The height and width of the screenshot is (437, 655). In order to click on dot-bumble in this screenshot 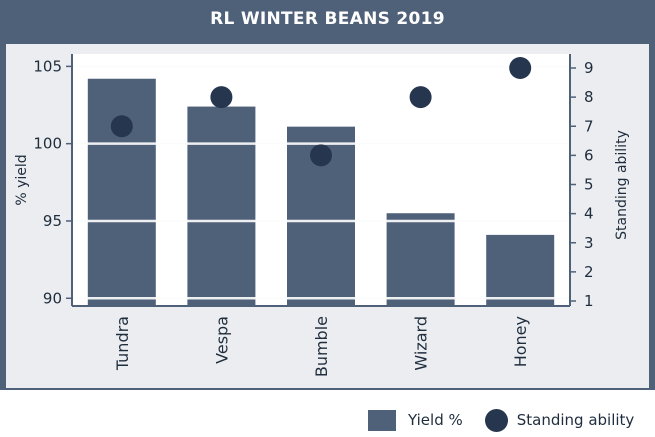, I will do `click(321, 155)`.